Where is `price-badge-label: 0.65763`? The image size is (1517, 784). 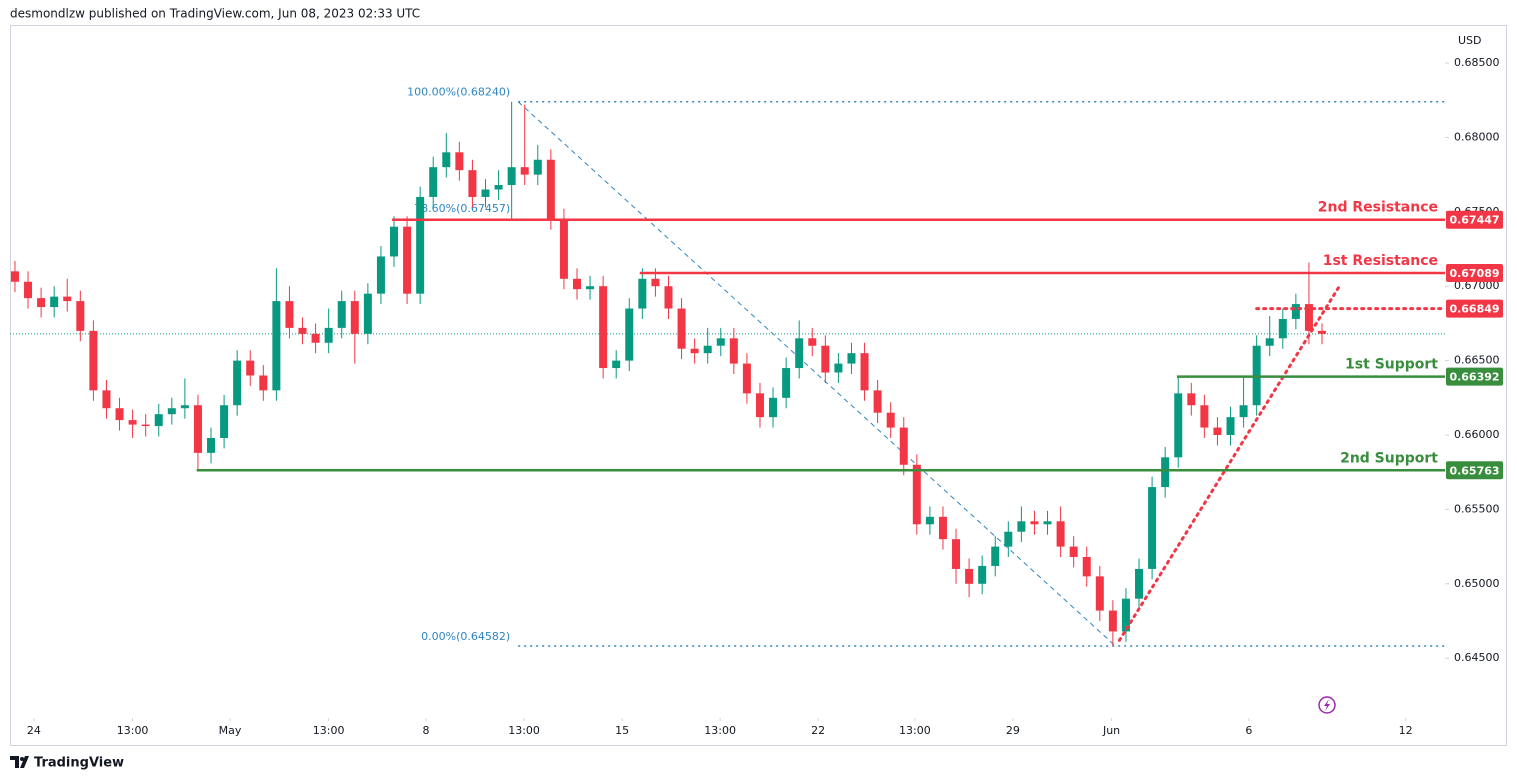
price-badge-label: 0.65763 is located at coordinates (1474, 470).